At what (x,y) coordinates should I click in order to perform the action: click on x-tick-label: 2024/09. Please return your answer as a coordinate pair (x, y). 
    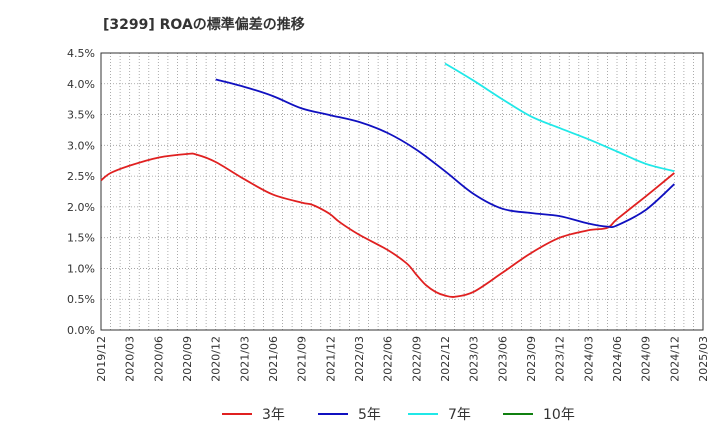
    Looking at the image, I should click on (646, 359).